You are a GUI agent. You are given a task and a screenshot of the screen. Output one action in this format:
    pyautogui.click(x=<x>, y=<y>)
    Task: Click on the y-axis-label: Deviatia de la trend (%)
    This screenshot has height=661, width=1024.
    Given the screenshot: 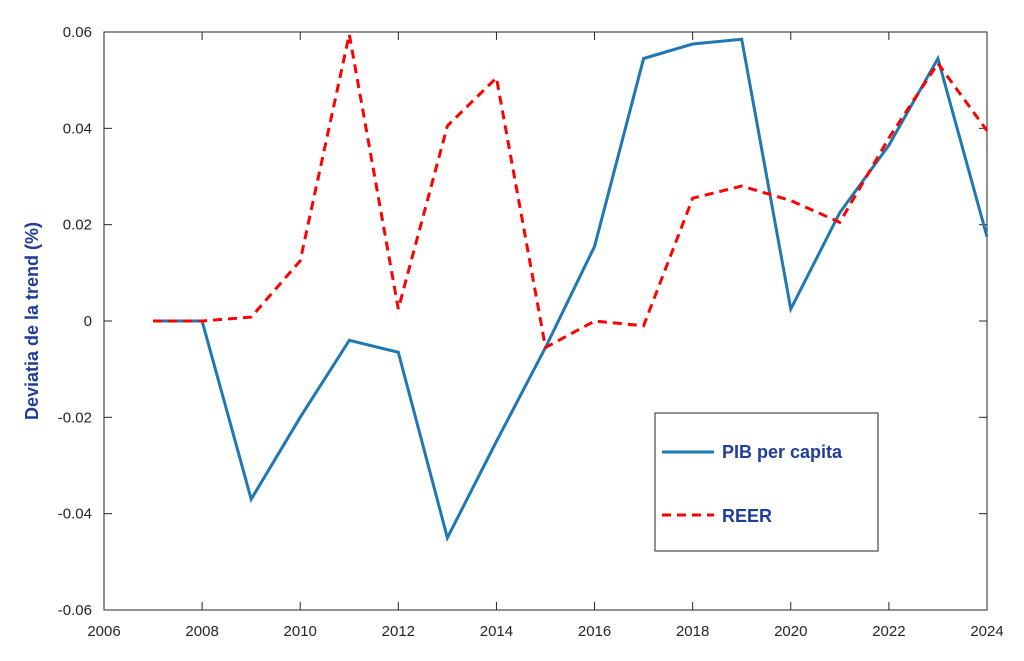 What is the action you would take?
    pyautogui.click(x=32, y=321)
    